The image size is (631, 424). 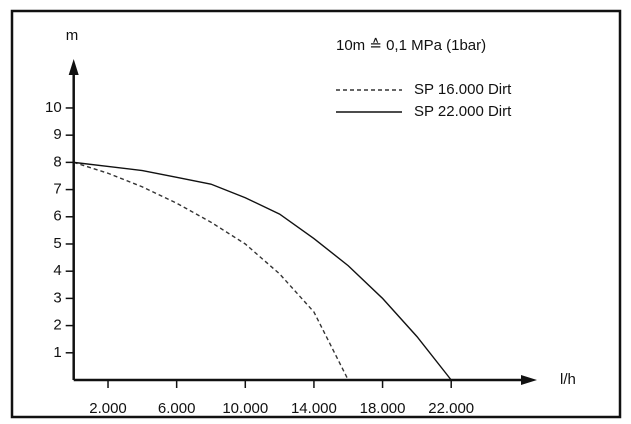 I want to click on y-tick-label: 6, so click(x=57, y=216).